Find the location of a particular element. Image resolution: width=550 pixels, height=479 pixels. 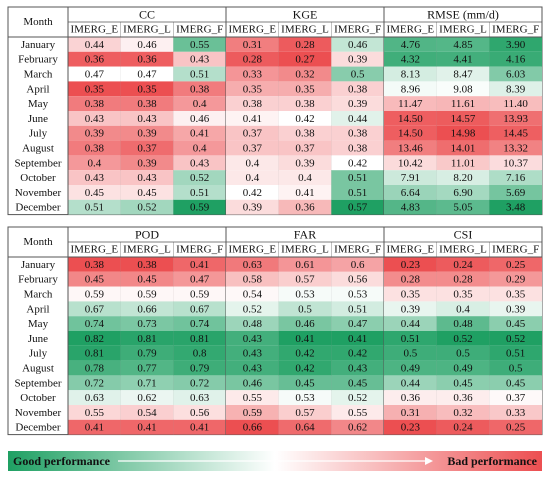

row-header-month: Month is located at coordinates (38, 242).